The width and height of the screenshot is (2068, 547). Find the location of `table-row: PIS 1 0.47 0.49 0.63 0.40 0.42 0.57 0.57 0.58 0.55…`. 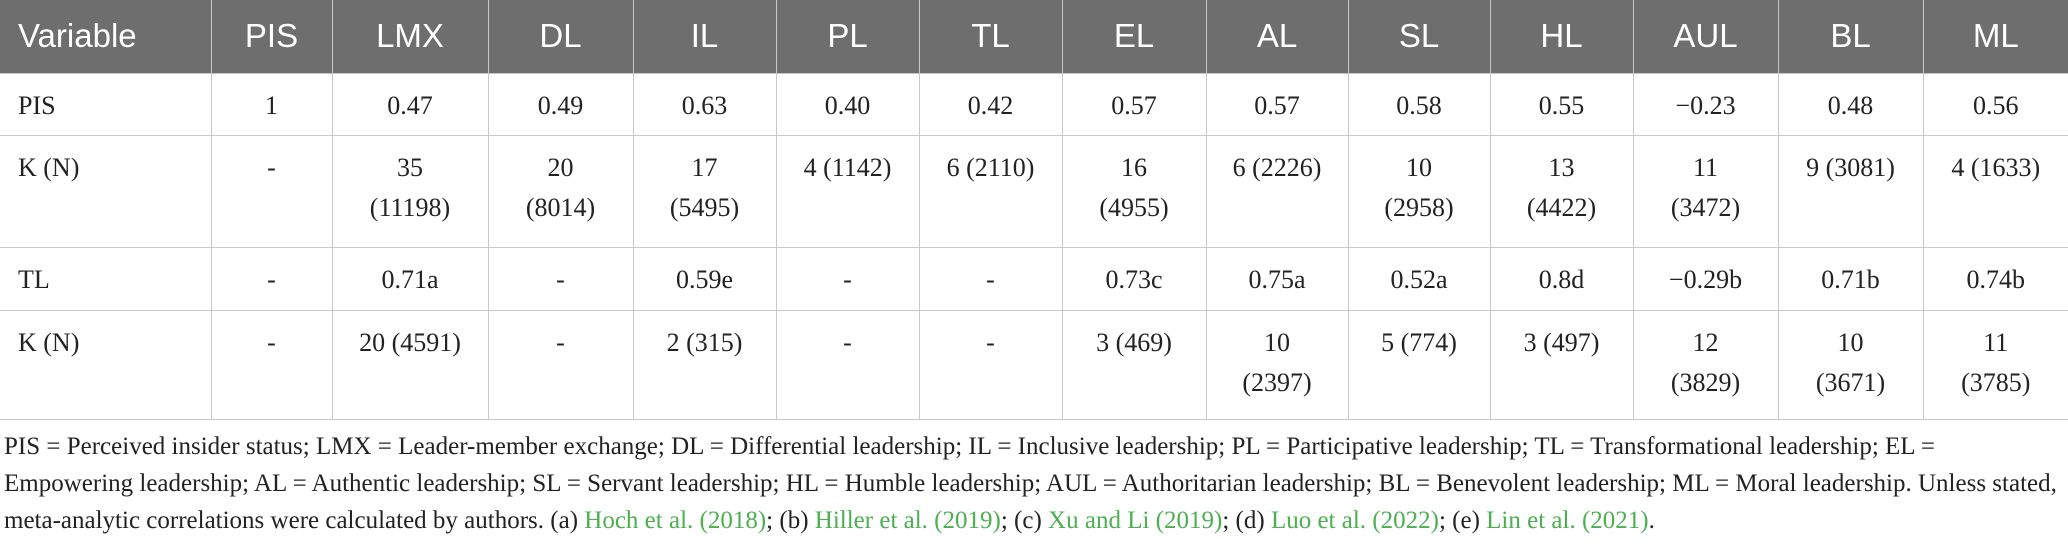

table-row: PIS 1 0.47 0.49 0.63 0.40 0.42 0.57 0.57 0.58 0.55… is located at coordinates (1034, 104).